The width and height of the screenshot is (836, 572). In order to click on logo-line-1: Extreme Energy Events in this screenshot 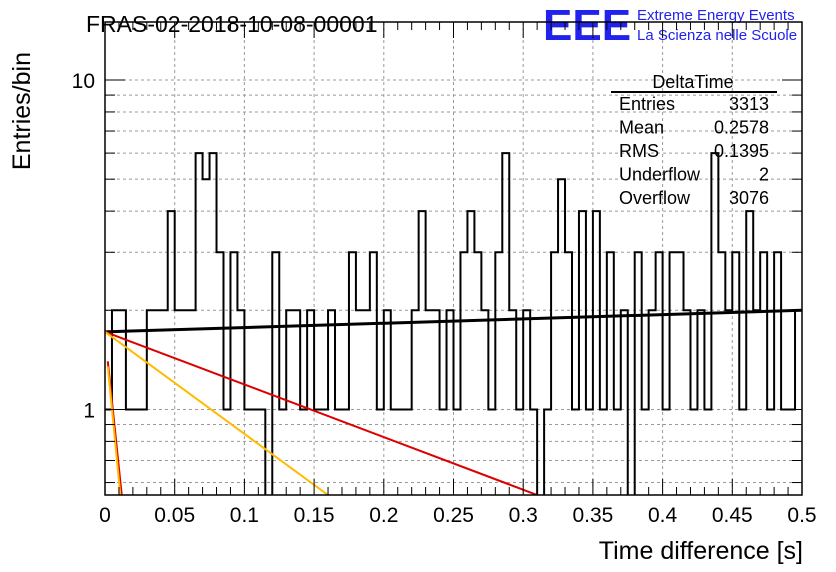, I will do `click(716, 15)`.